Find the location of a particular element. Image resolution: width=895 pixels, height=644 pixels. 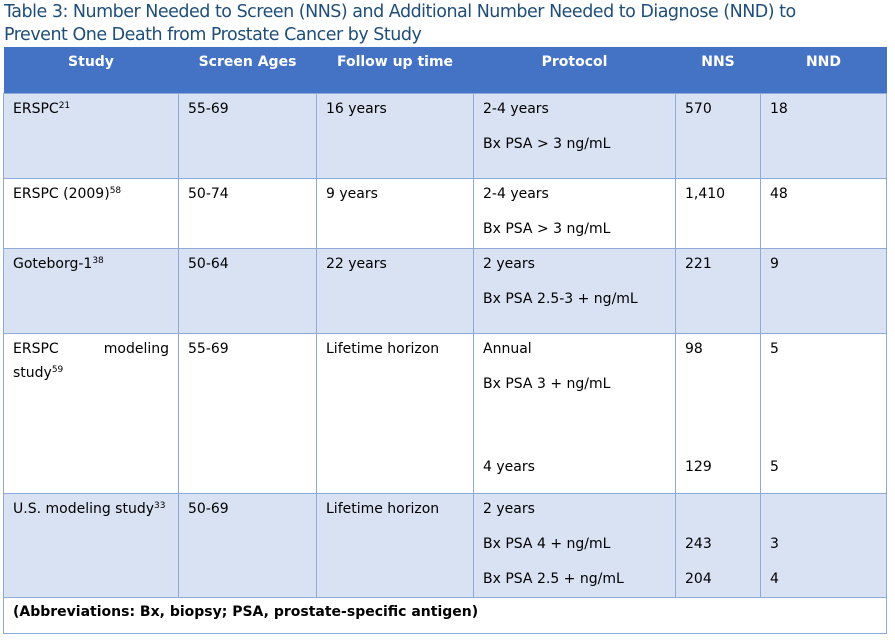

cell-follow-up: 9 years is located at coordinates (395, 213).